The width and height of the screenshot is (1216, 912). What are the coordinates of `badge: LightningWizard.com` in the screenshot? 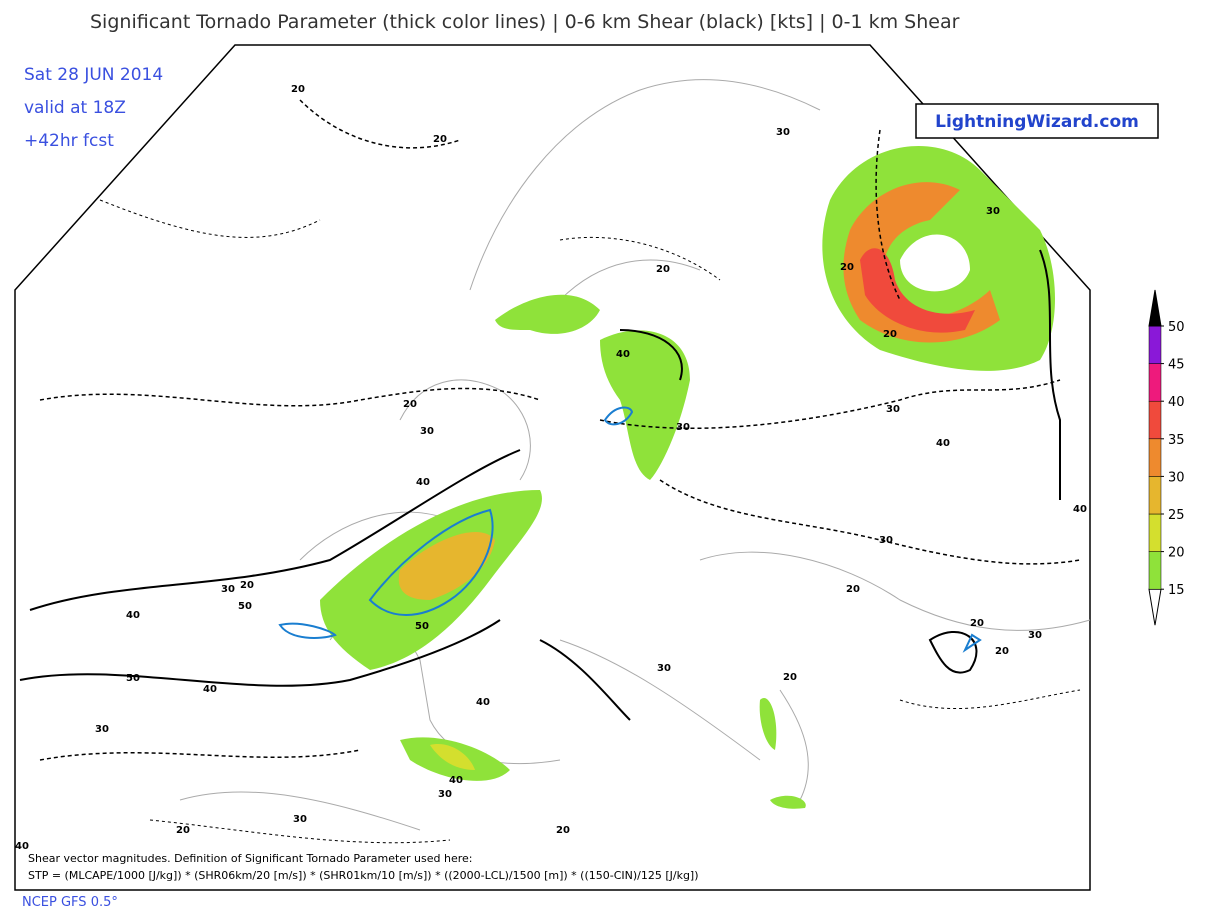 It's located at (1037, 122).